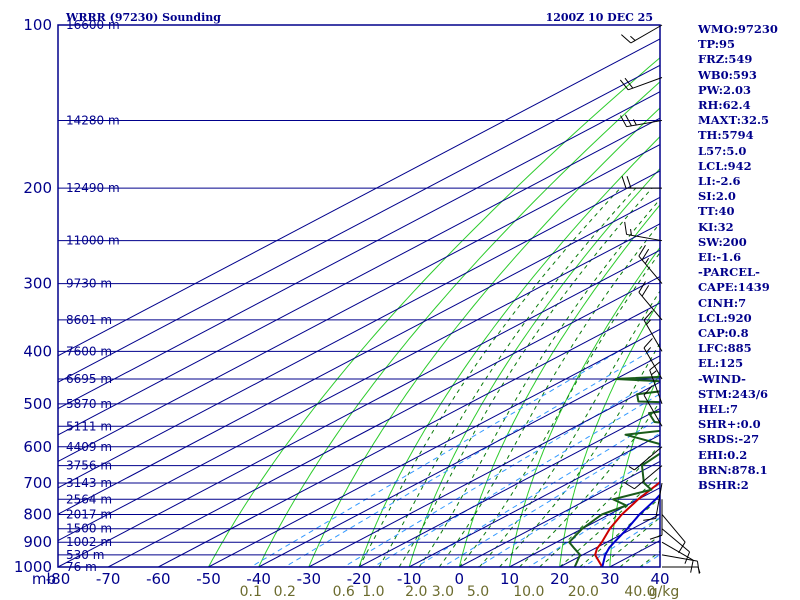  I want to click on dry-adiabat-line, so click(584, 406).